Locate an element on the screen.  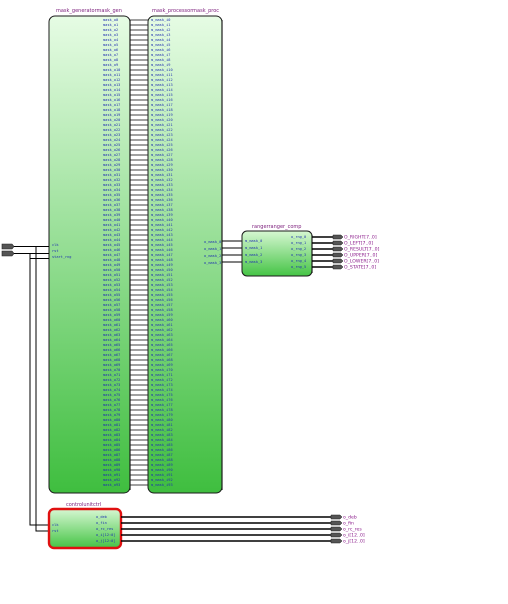
proc-bus-pin-label: m_mask_i69 is located at coordinates (162, 365).